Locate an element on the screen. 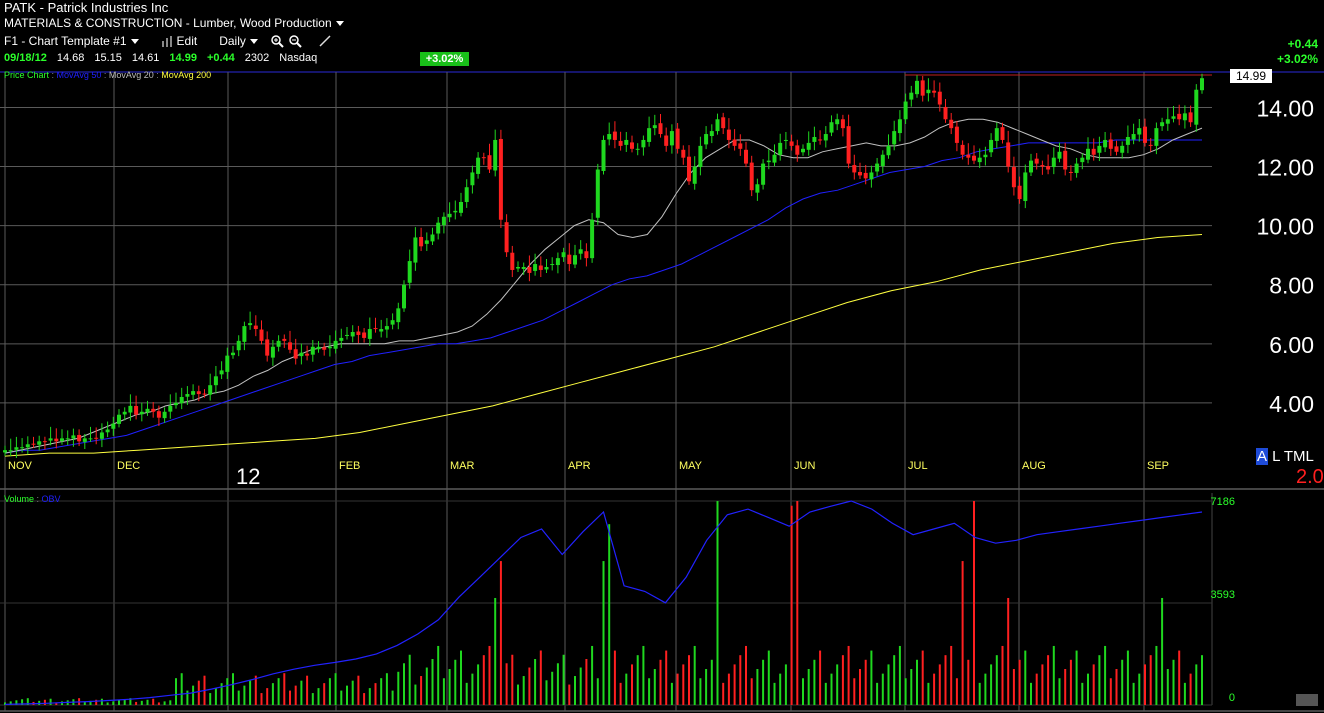 The height and width of the screenshot is (713, 1324). volume-tick-label: 7186 is located at coordinates (1223, 502).